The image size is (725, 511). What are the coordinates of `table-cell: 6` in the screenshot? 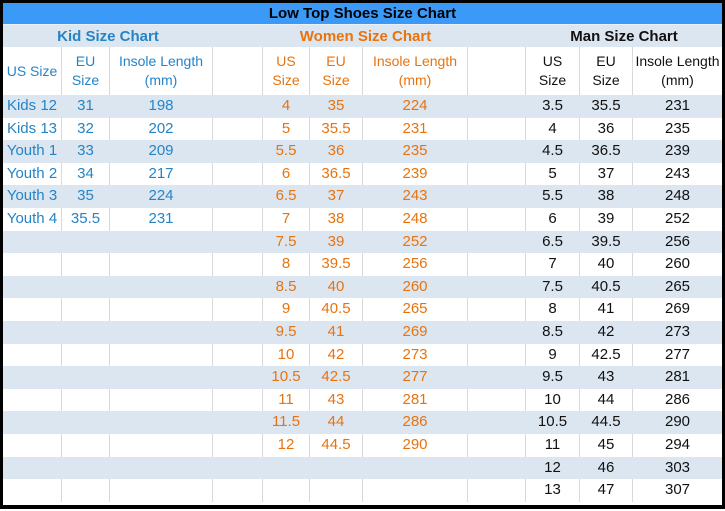 It's located at (553, 219).